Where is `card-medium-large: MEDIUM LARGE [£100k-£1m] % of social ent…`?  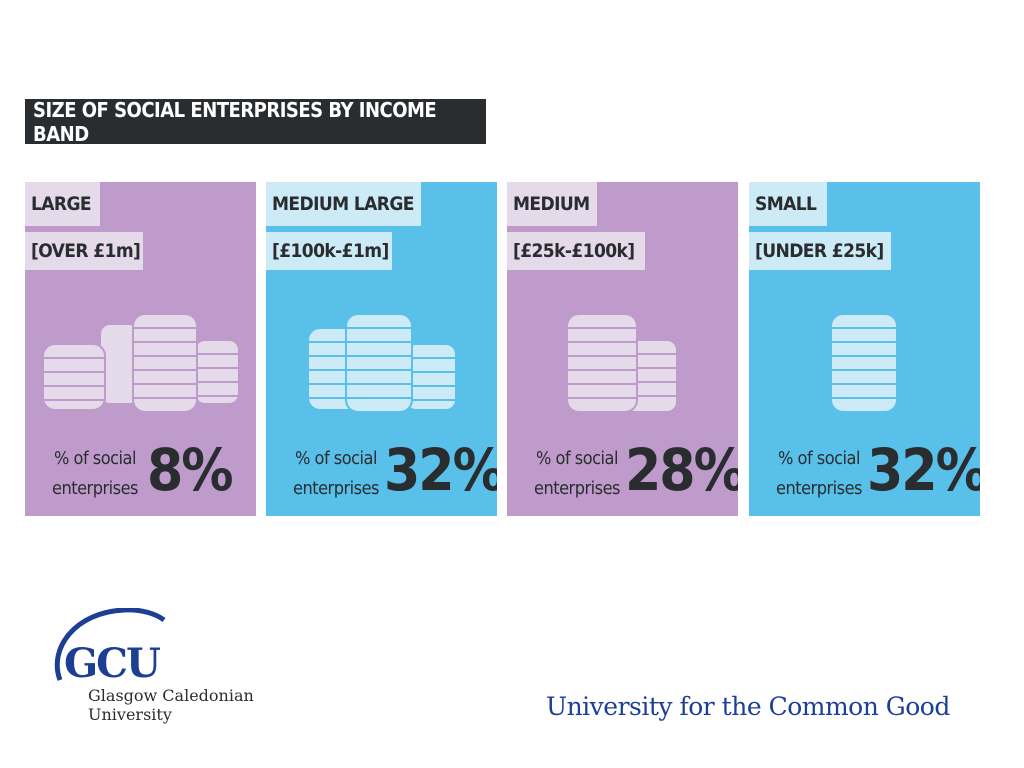 card-medium-large: MEDIUM LARGE [£100k-£1m] % of social ent… is located at coordinates (381, 349).